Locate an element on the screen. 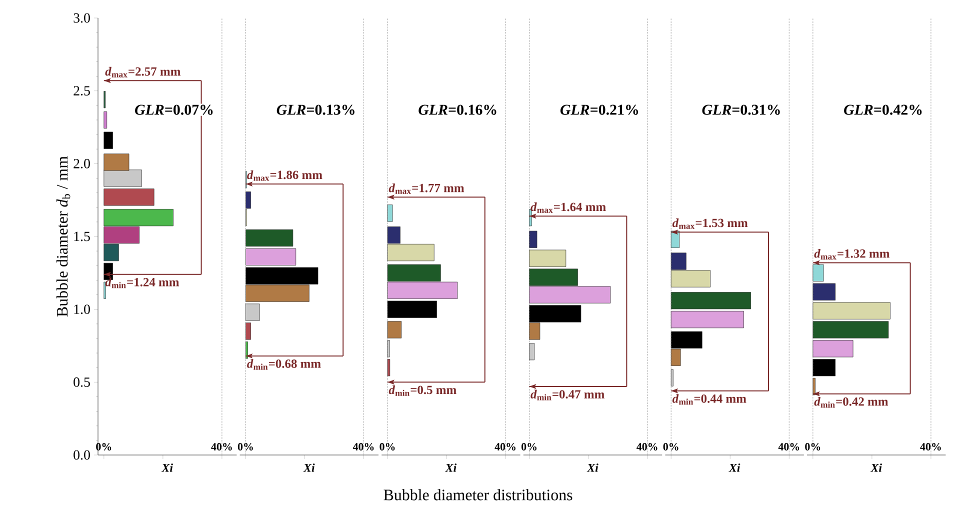 The image size is (976, 513). ref-line-label: d$_{min}$=0.42 mm is located at coordinates (851, 402).